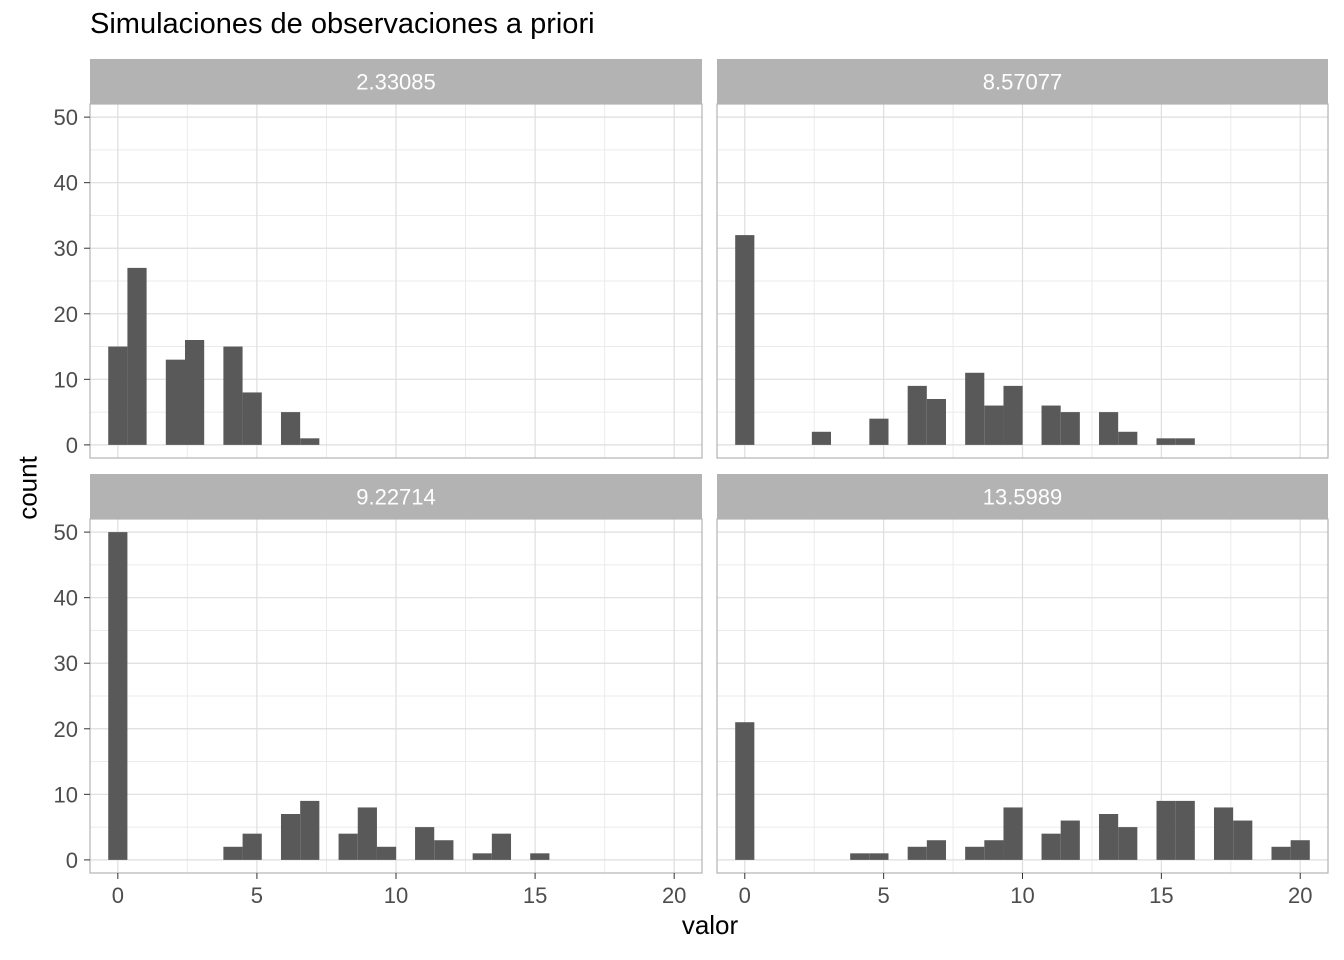 The width and height of the screenshot is (1344, 960). I want to click on facet-strip-label: 13.5989, so click(1023, 497).